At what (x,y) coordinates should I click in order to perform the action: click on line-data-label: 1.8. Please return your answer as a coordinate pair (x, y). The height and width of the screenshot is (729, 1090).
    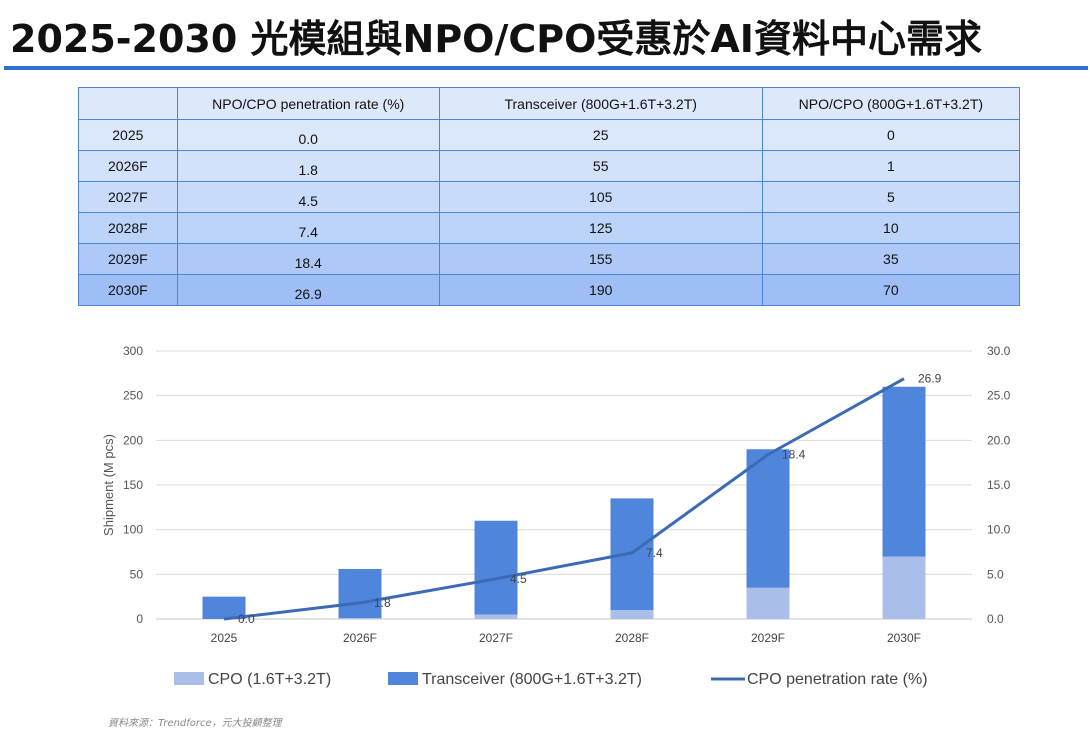
    Looking at the image, I should click on (382, 603).